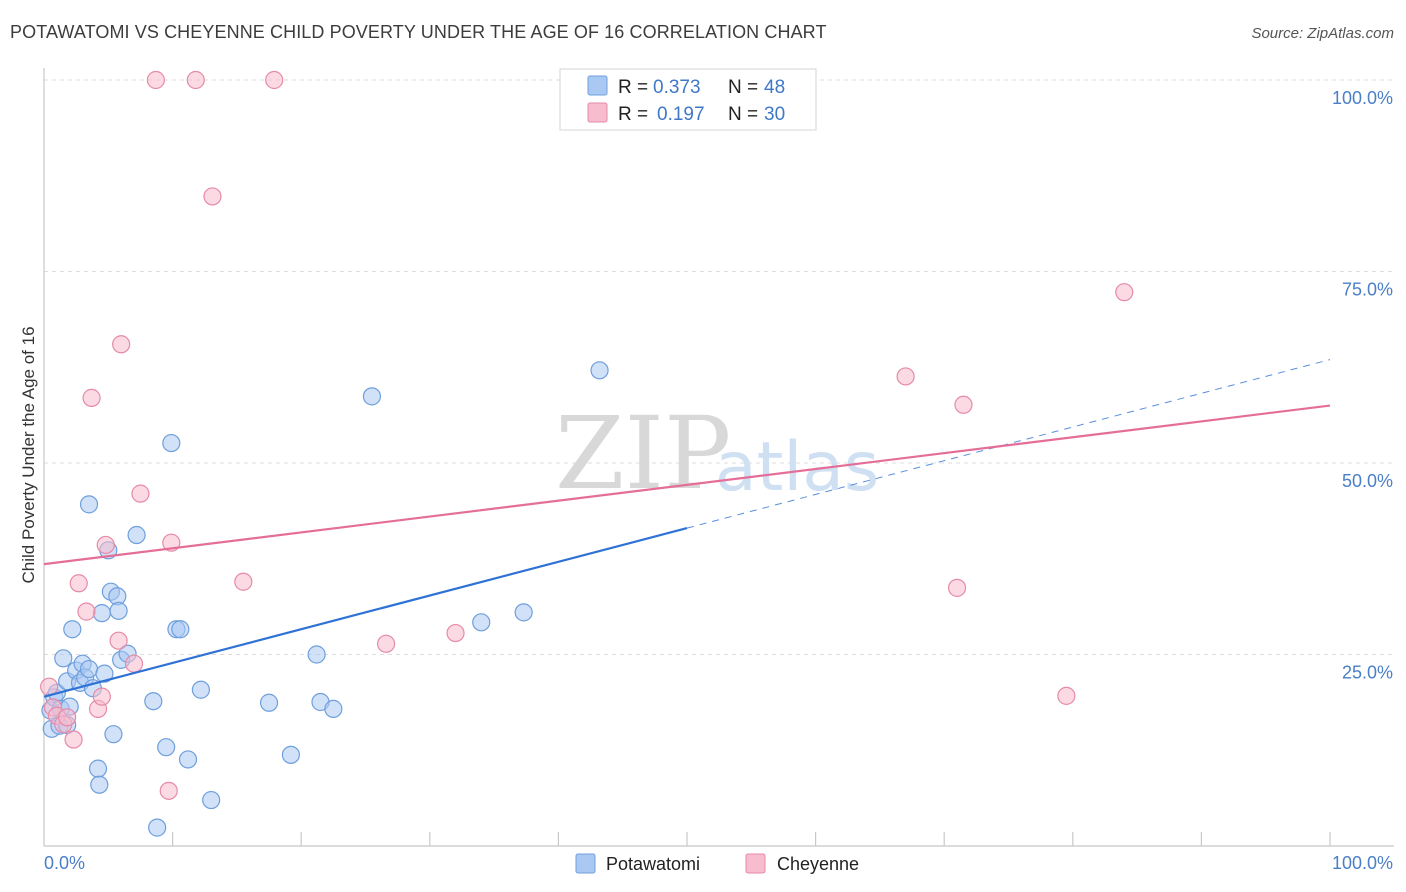 This screenshot has width=1406, height=892. I want to click on potawatomi-r-label: R =, so click(633, 87).